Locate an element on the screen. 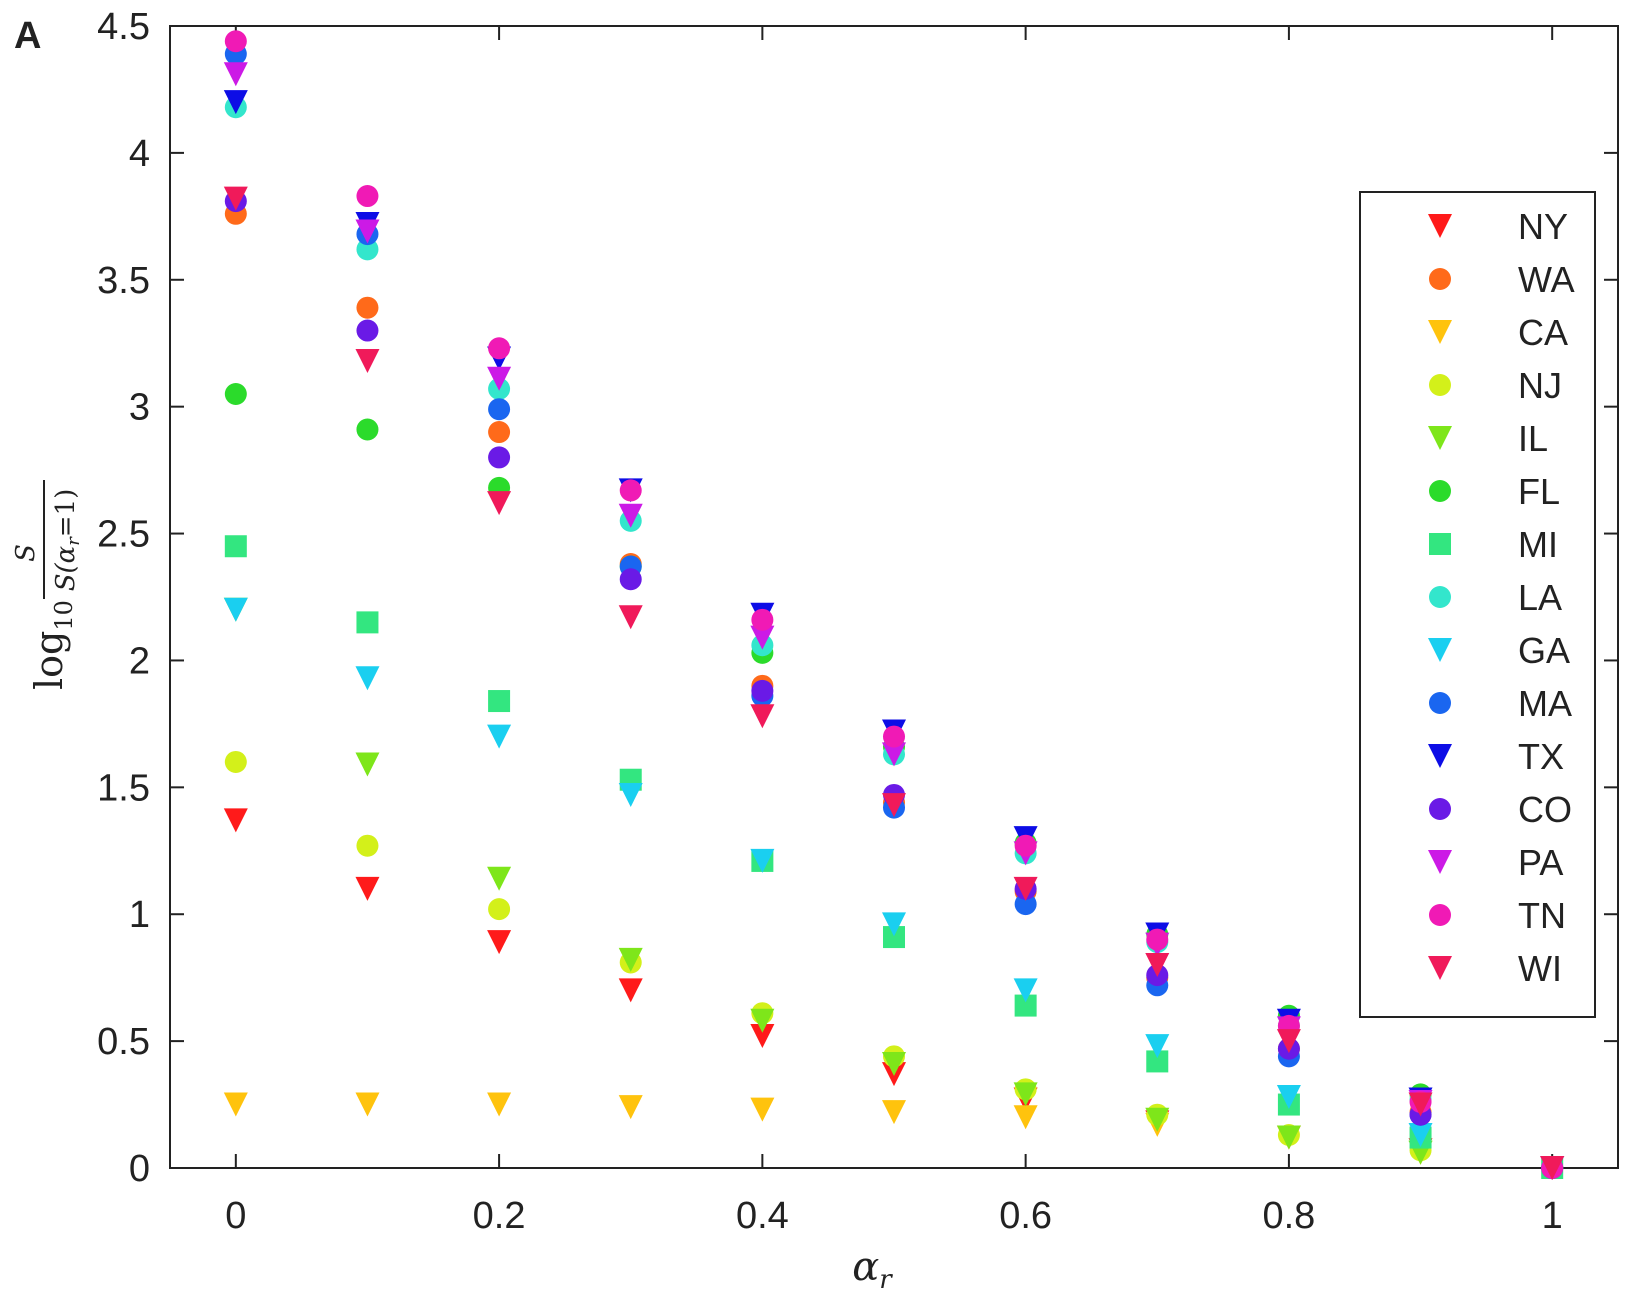 The height and width of the screenshot is (1291, 1632). svg-text: αr is located at coordinates (872, 1267).